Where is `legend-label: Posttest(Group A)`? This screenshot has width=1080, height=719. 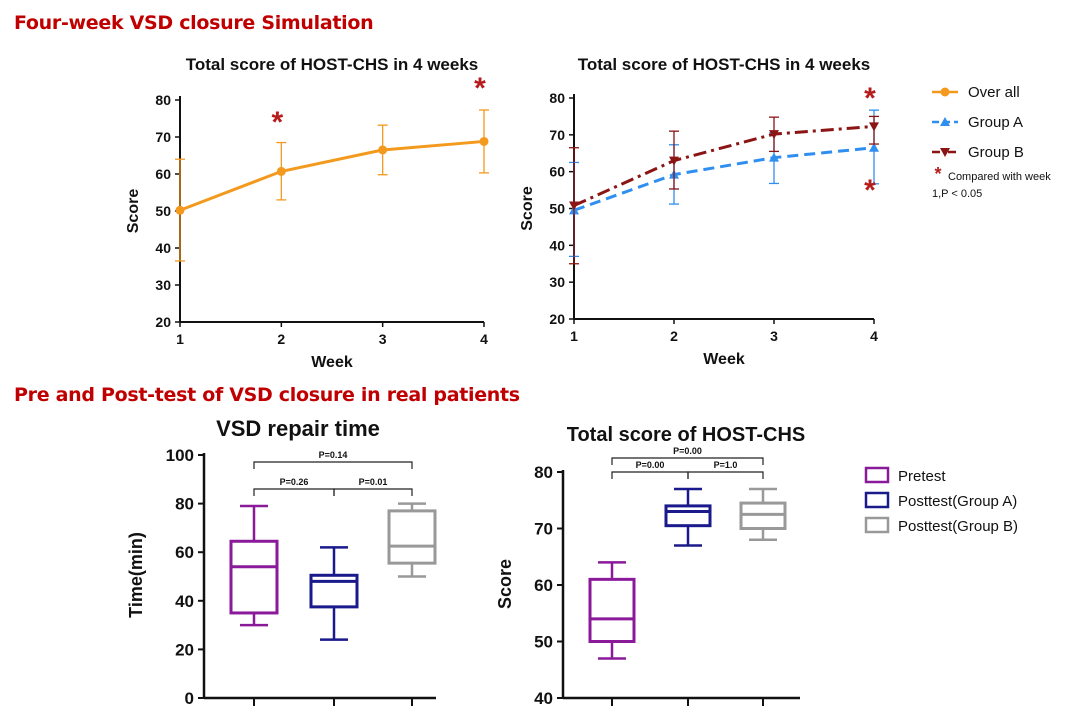
legend-label: Posttest(Group A) is located at coordinates (957, 501).